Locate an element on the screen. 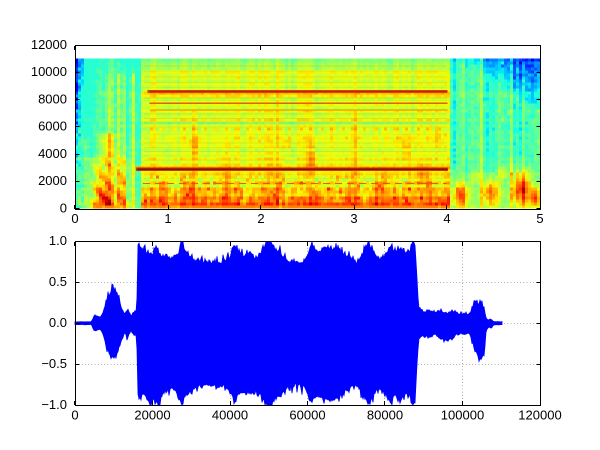 The width and height of the screenshot is (600, 450). svg-text: 100000 is located at coordinates (462, 415).